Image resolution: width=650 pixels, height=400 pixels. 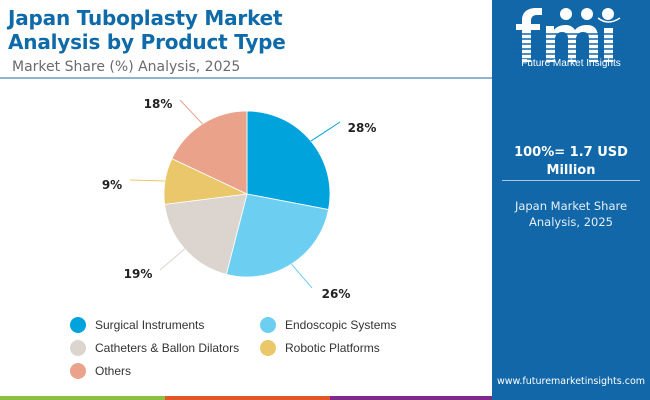 I want to click on data-label: 26%, so click(x=336, y=294).